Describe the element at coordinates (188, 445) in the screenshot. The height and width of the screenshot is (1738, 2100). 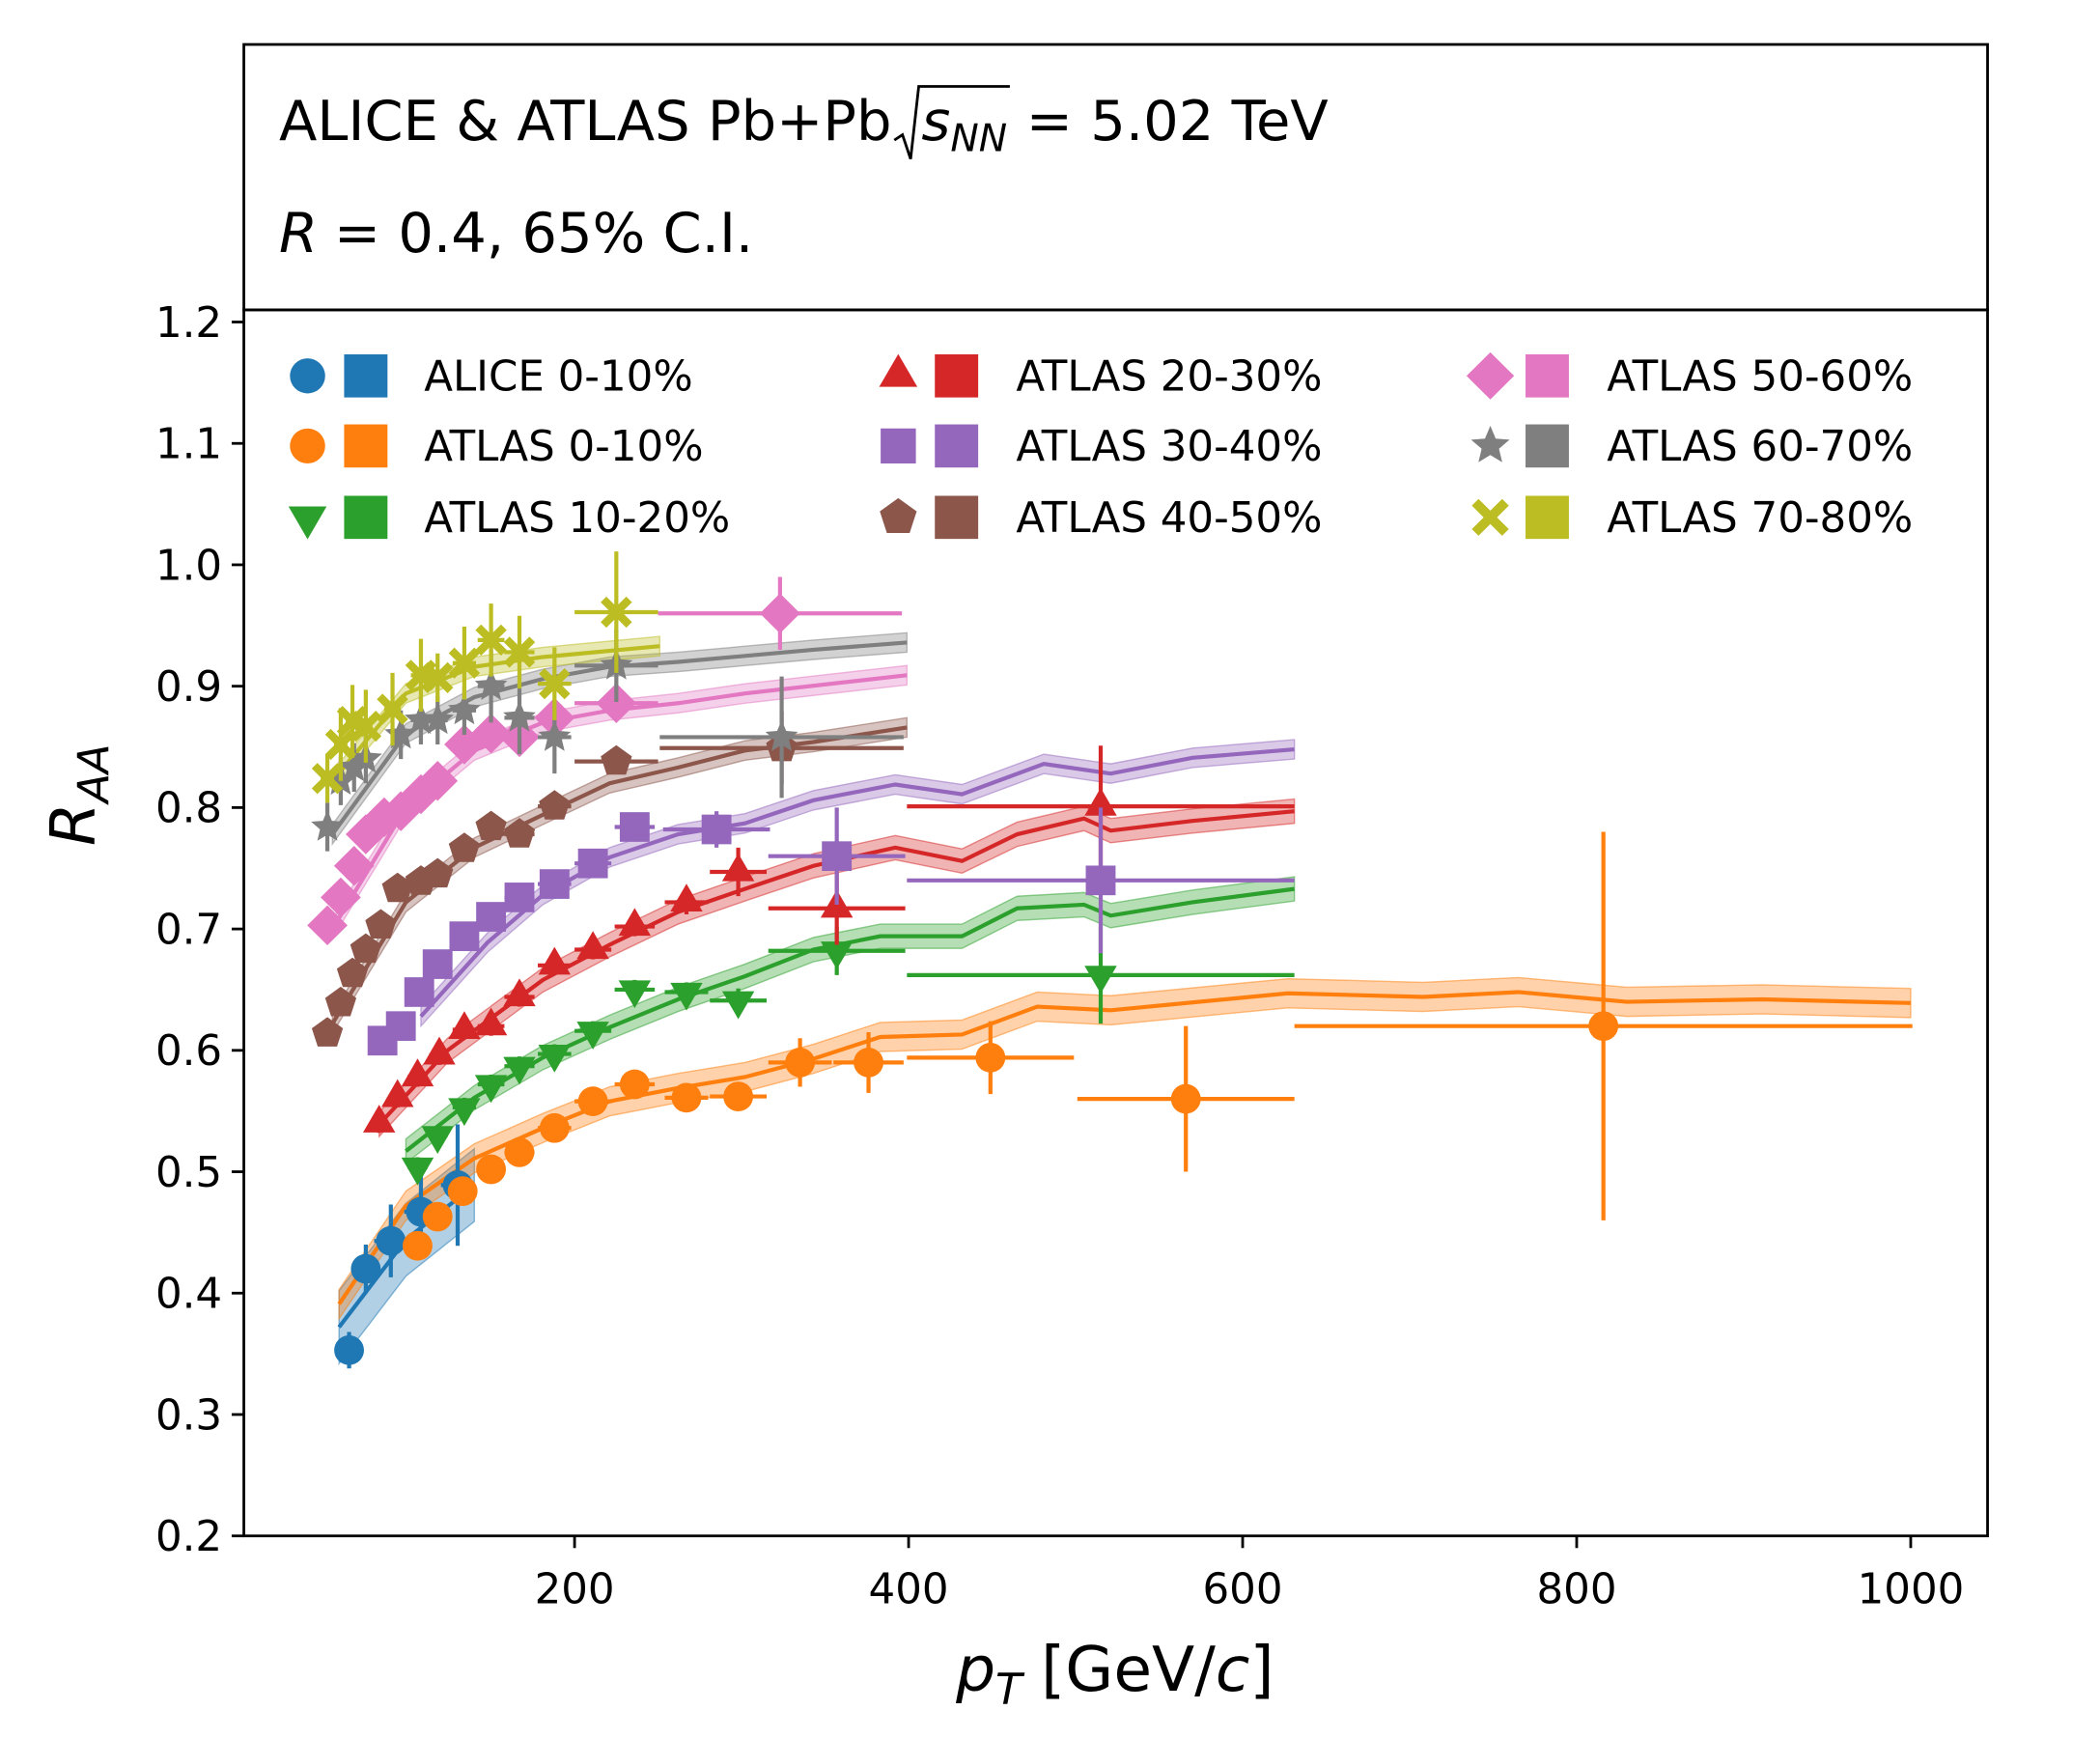
I see `y-tick-label: 1.1` at that location.